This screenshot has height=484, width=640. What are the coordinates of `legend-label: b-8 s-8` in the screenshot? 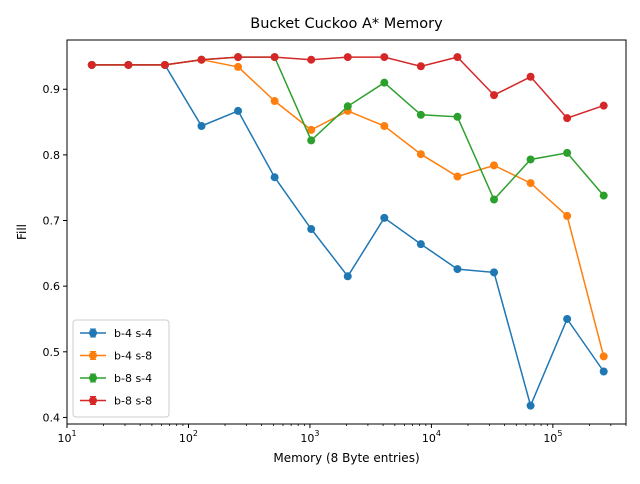 It's located at (133, 401).